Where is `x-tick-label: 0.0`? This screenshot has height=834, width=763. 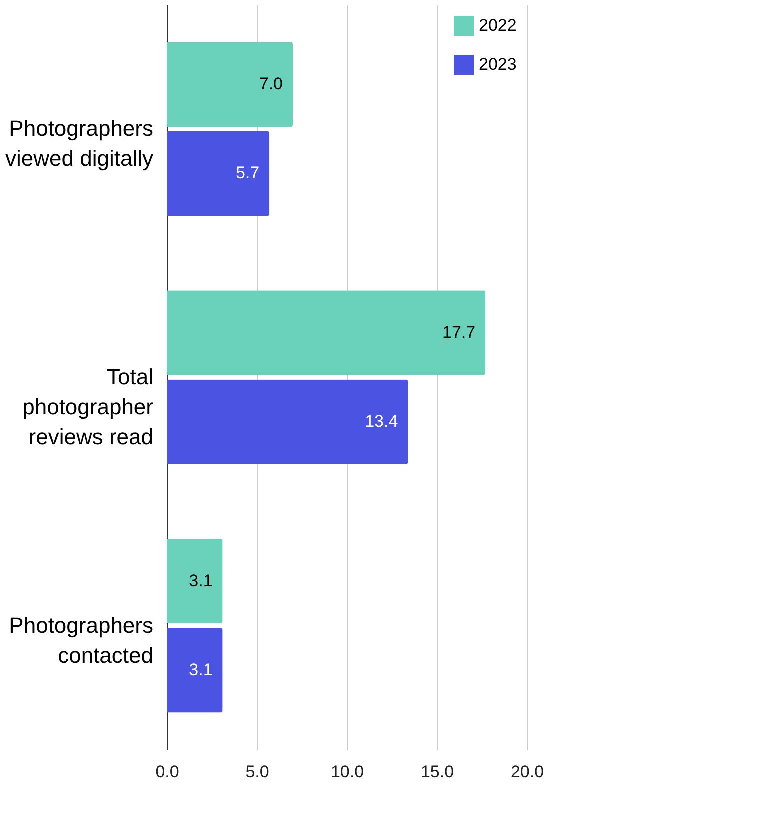 x-tick-label: 0.0 is located at coordinates (168, 772).